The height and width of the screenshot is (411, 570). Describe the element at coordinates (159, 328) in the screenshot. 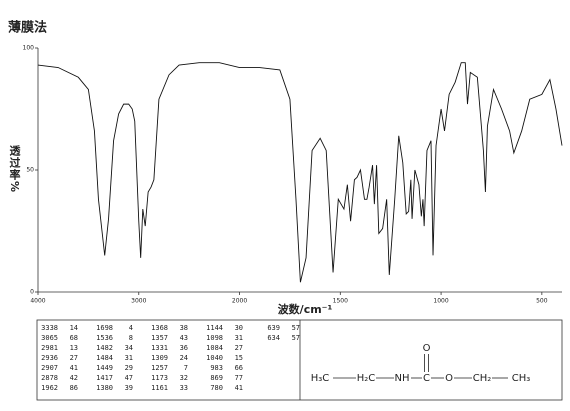

I see `peak-wavenumber: 1368` at that location.